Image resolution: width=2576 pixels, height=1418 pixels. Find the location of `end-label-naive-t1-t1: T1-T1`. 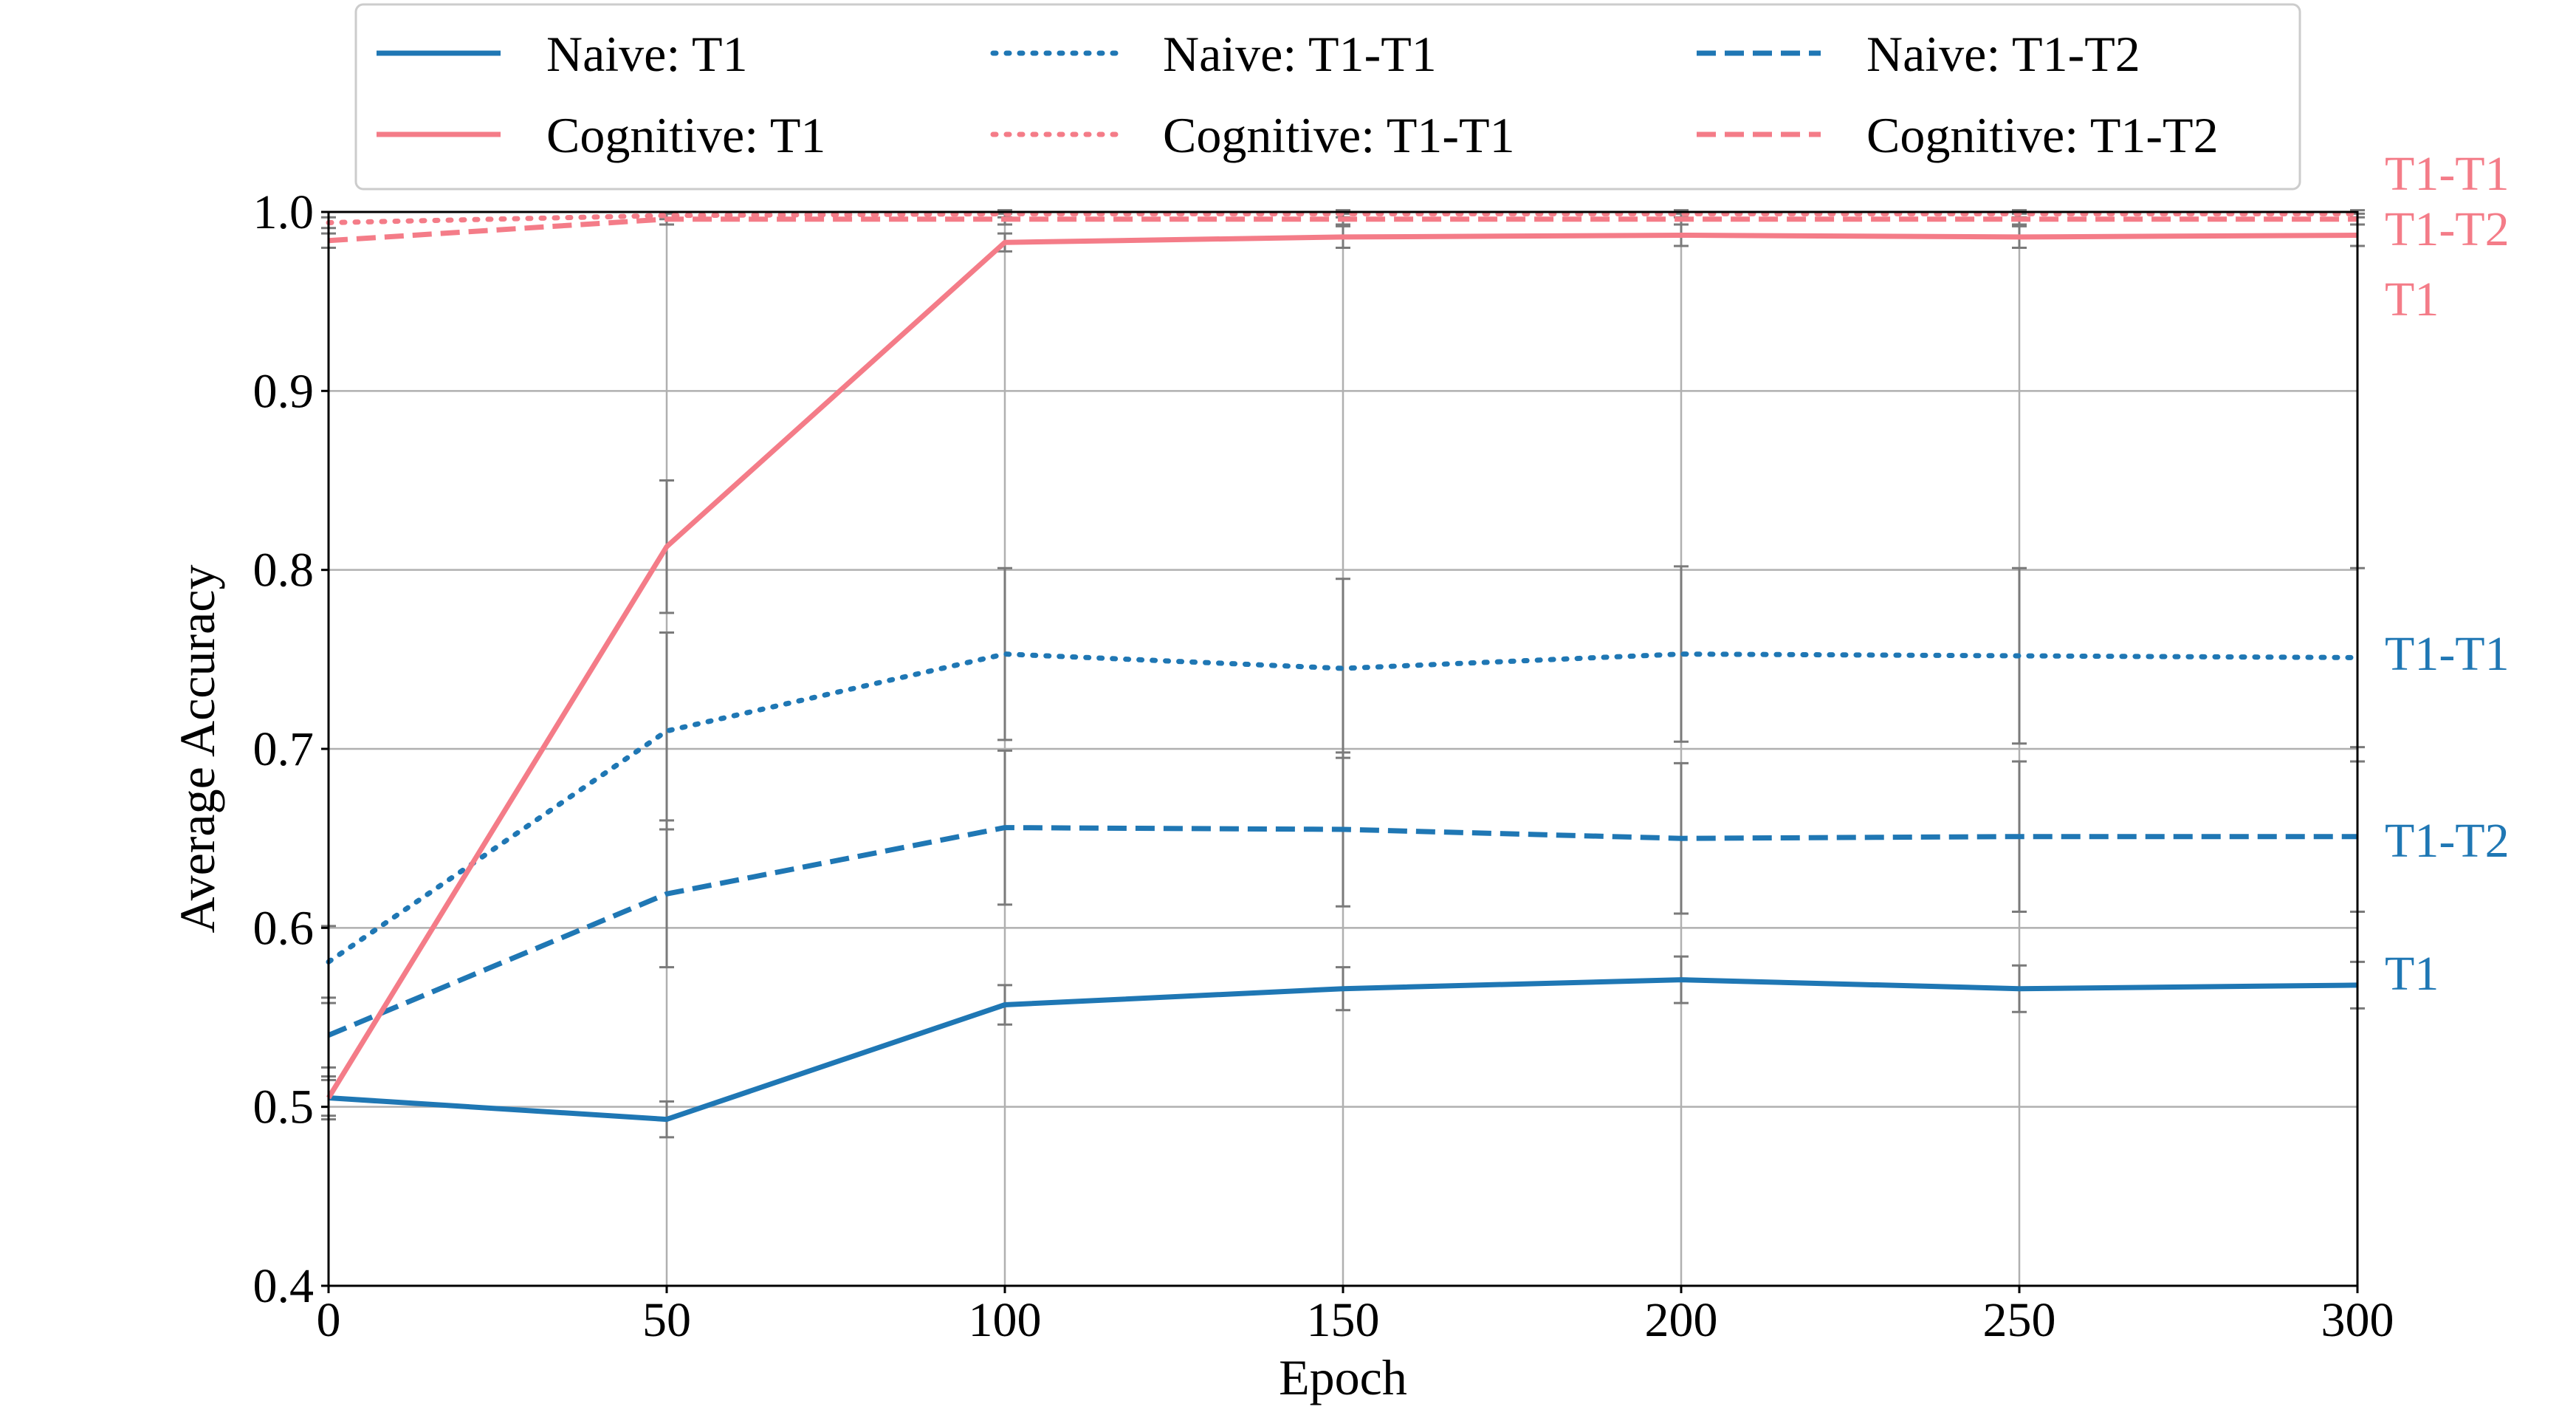

end-label-naive-t1-t1: T1-T1 is located at coordinates (2447, 654).